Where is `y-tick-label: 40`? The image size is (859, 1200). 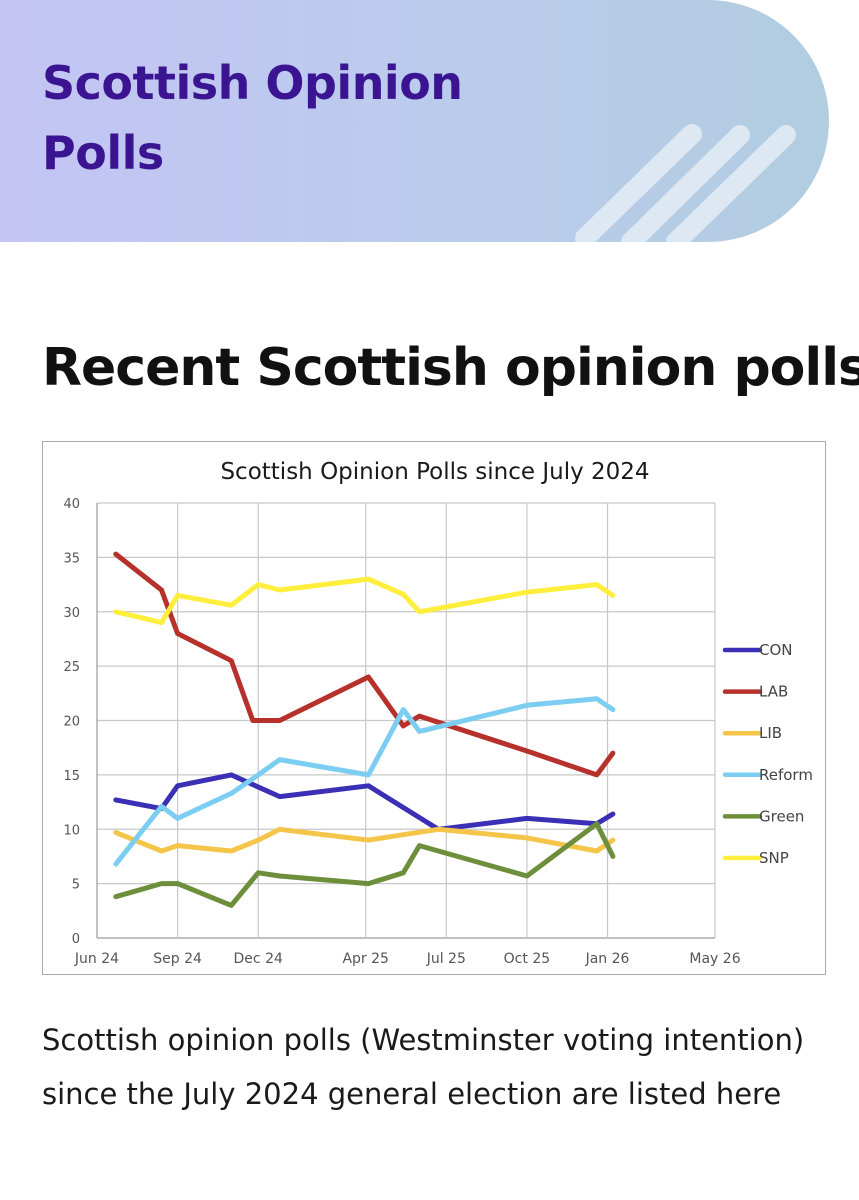
y-tick-label: 40 is located at coordinates (71, 504).